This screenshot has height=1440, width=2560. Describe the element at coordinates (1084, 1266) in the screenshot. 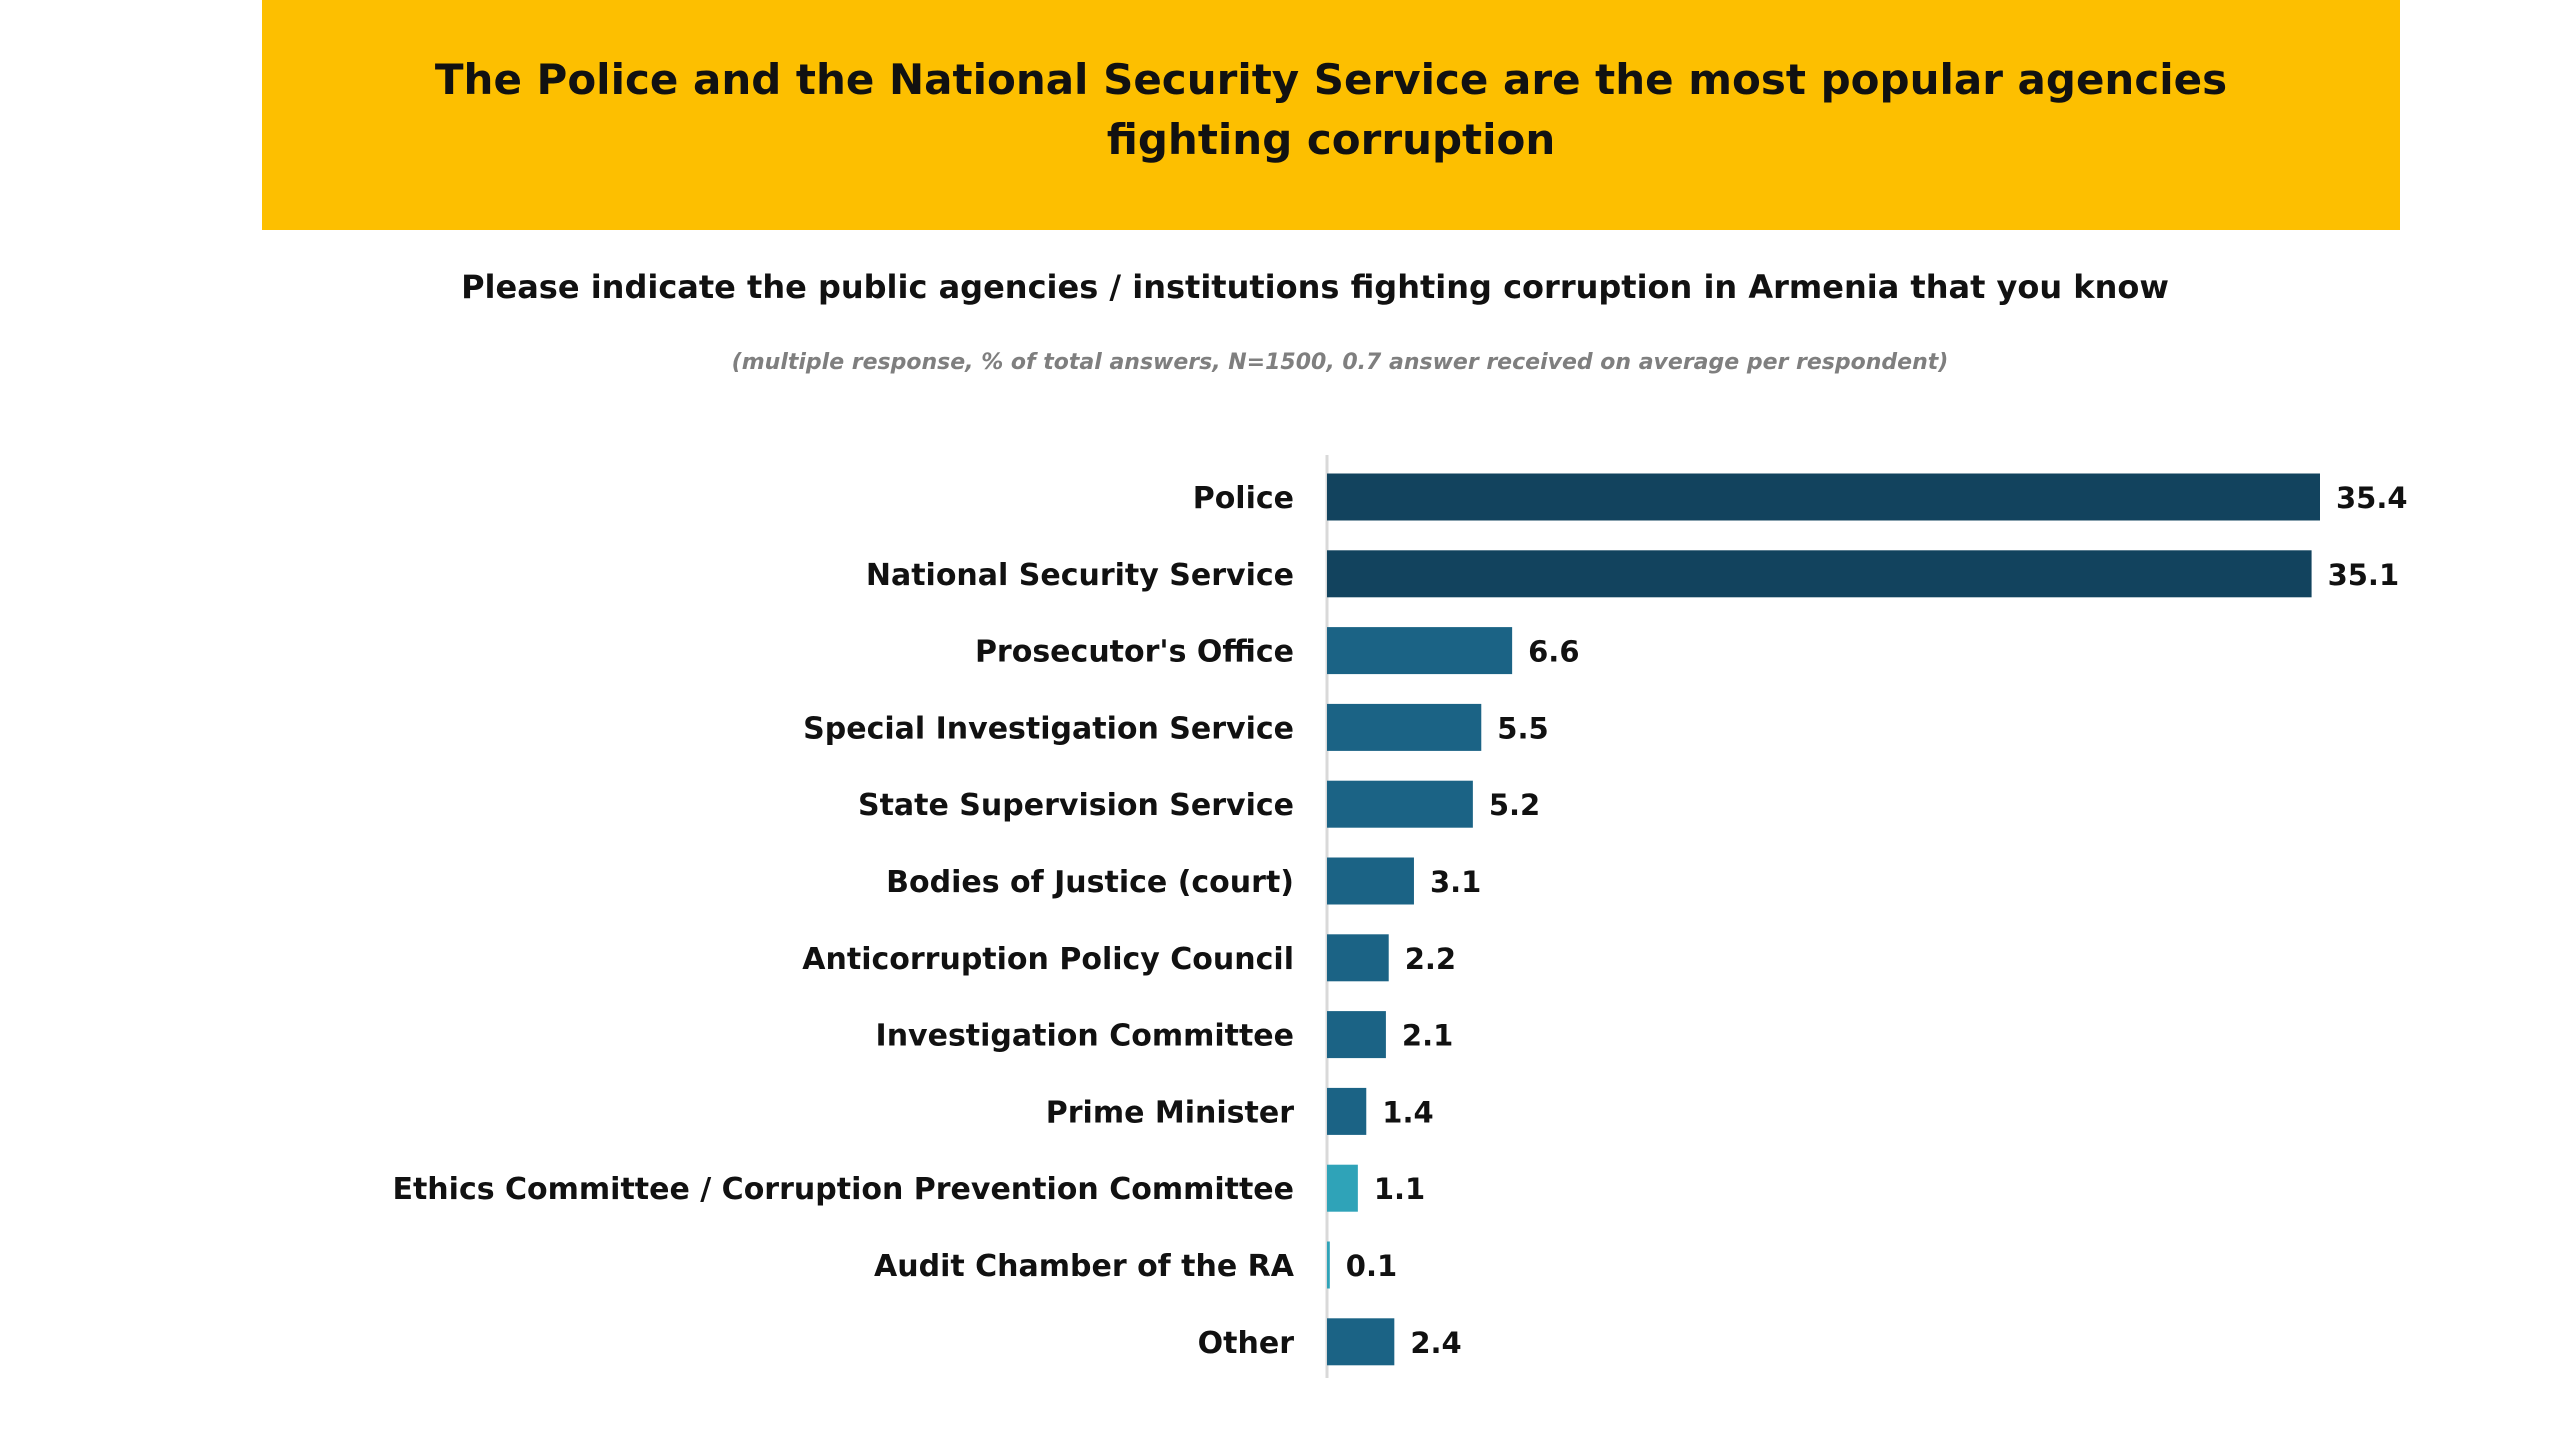

I see `category-label: Audit Chamber of the RA` at that location.